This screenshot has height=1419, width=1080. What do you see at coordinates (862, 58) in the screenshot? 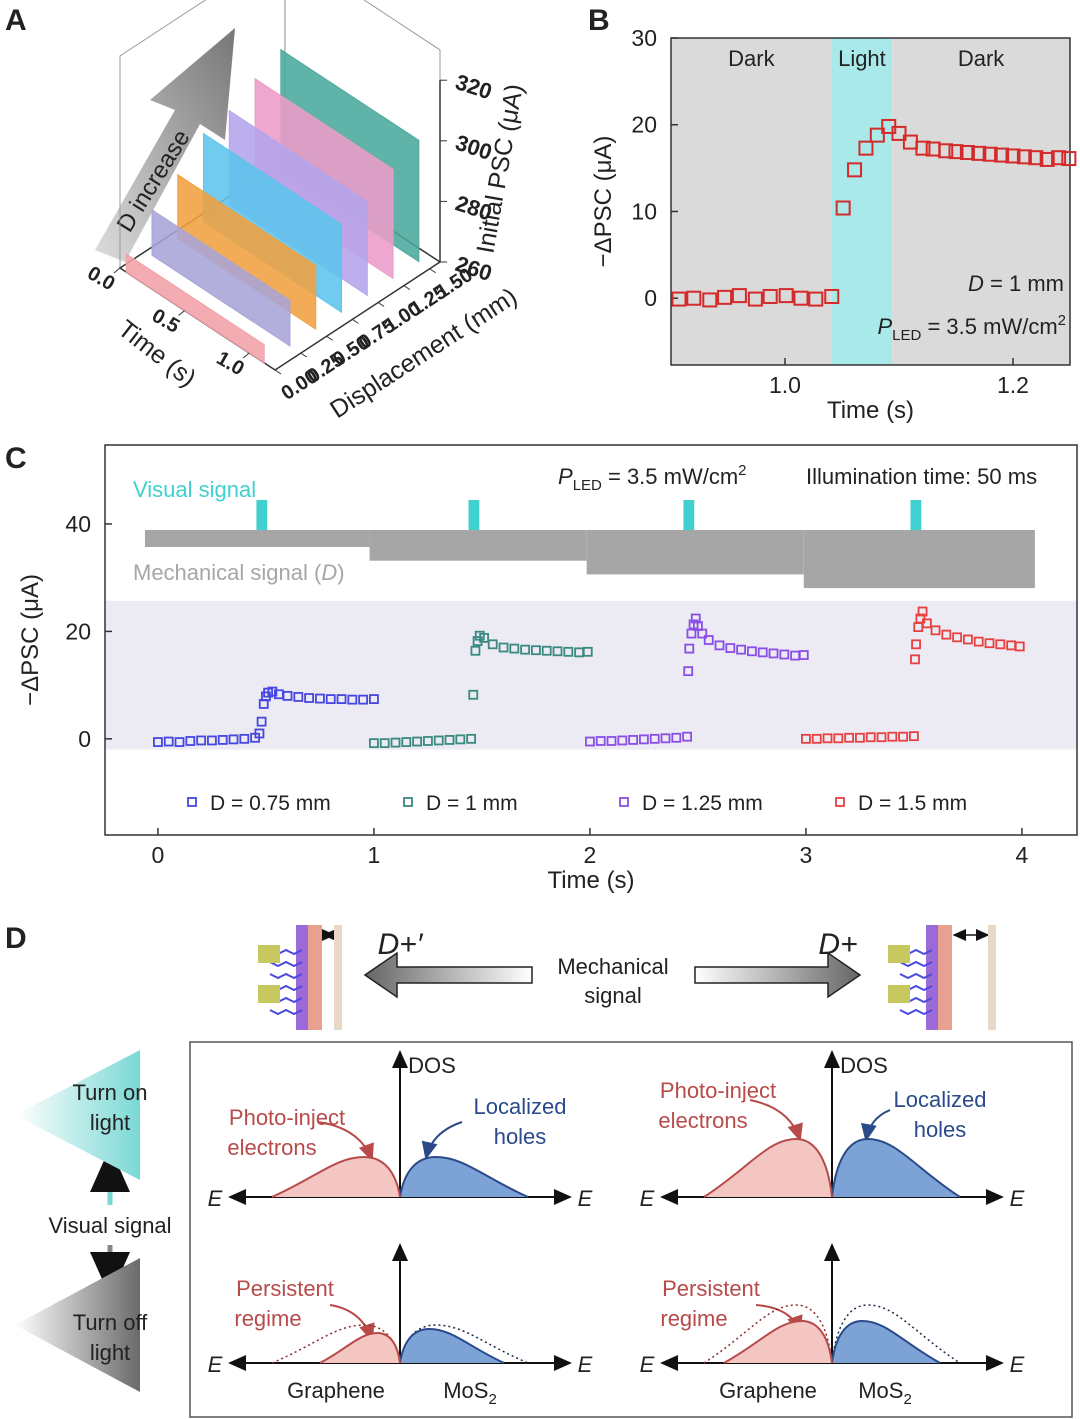
I see `region-label: Light` at bounding box center [862, 58].